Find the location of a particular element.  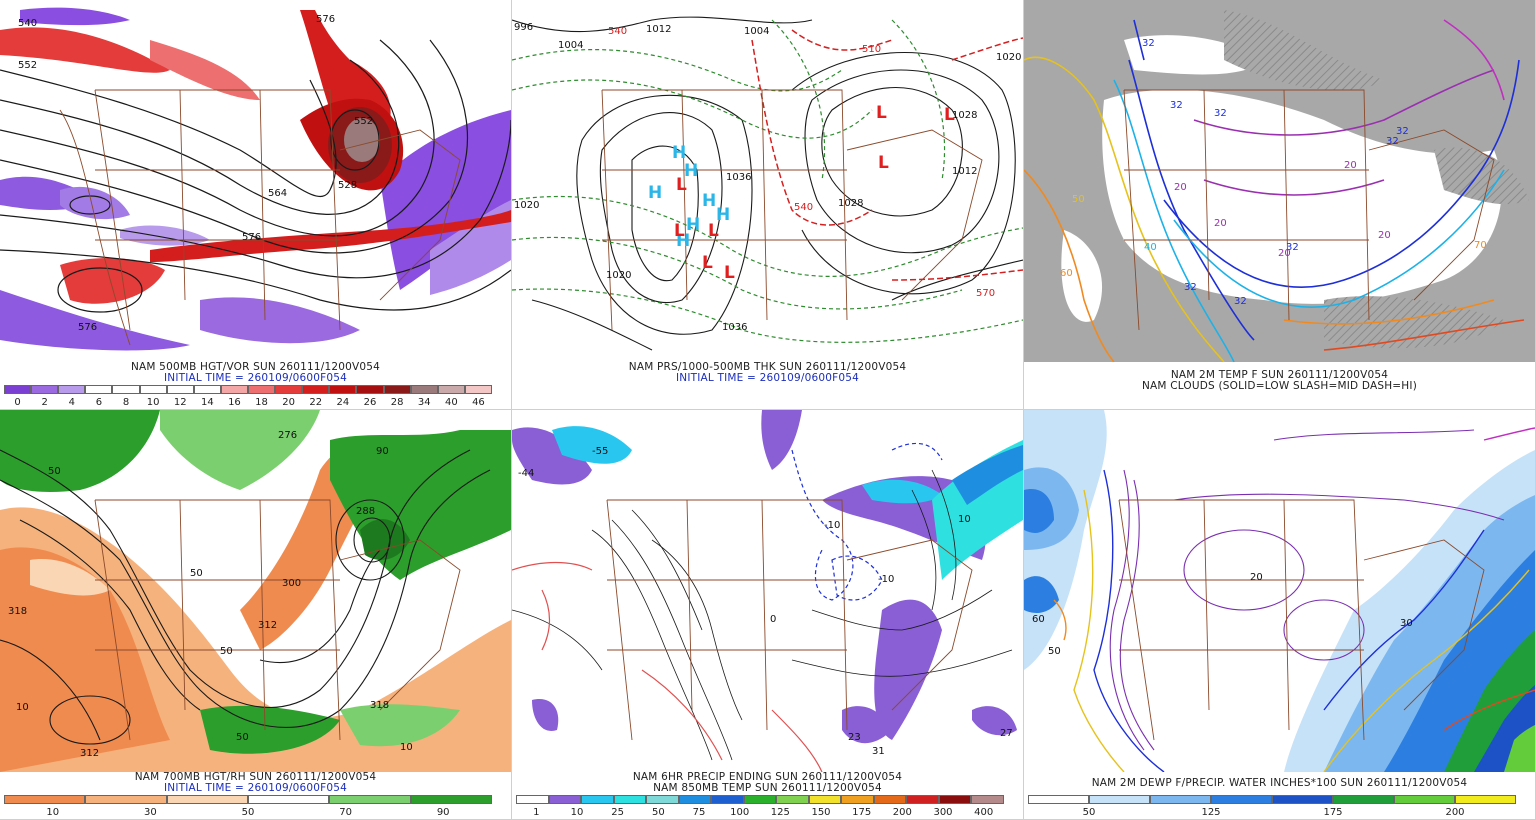

isotherm-label: 50 is located at coordinates (1078, 199).